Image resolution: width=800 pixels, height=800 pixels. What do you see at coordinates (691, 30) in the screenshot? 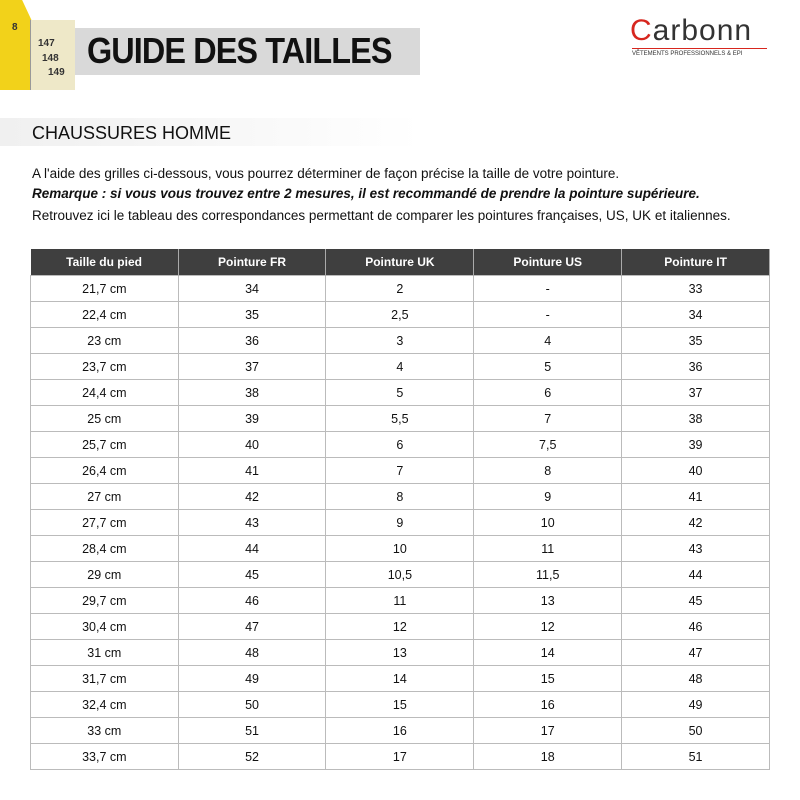
I see `logo: Carbonn` at bounding box center [691, 30].